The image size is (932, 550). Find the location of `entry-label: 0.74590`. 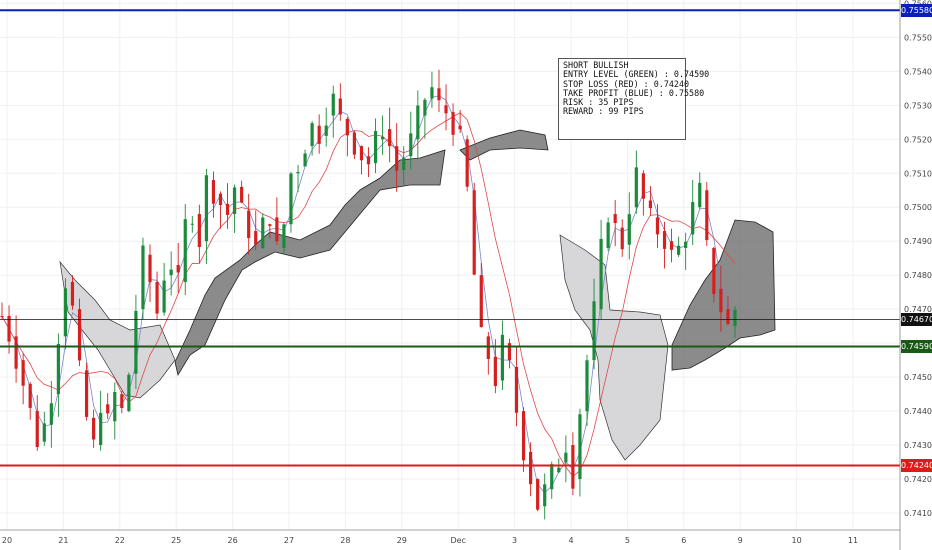

entry-label: 0.74590 is located at coordinates (916, 347).